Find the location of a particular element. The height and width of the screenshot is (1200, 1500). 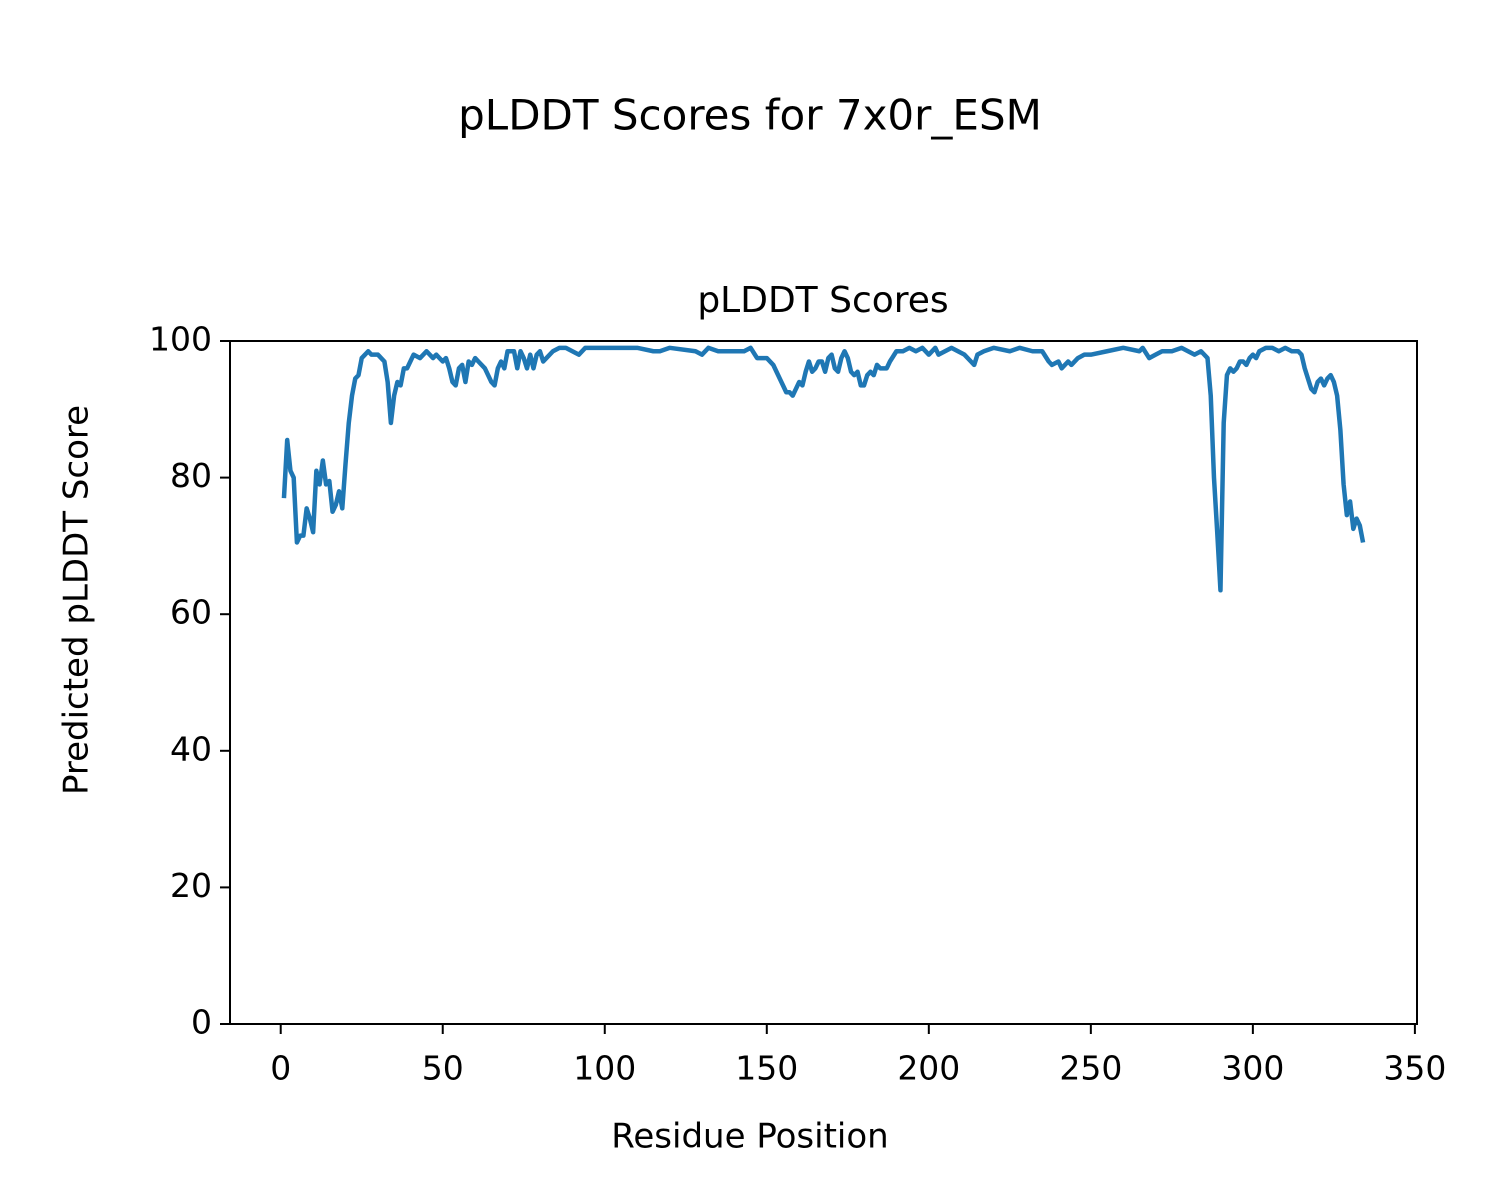

y-tick-label: 80 is located at coordinates (191, 475).